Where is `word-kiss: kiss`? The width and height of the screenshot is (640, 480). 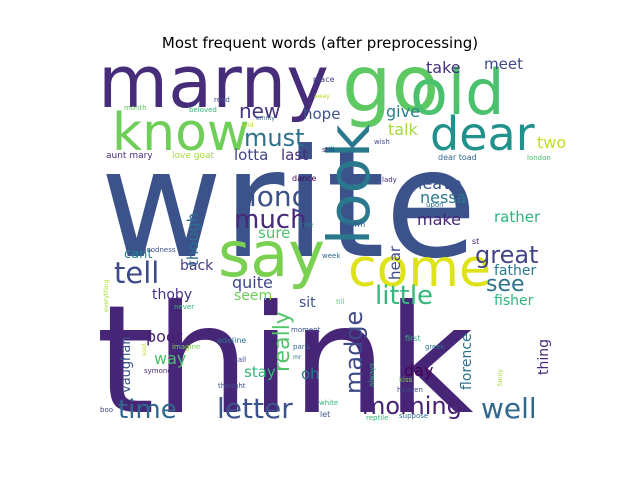
word-kiss: kiss is located at coordinates (406, 380).